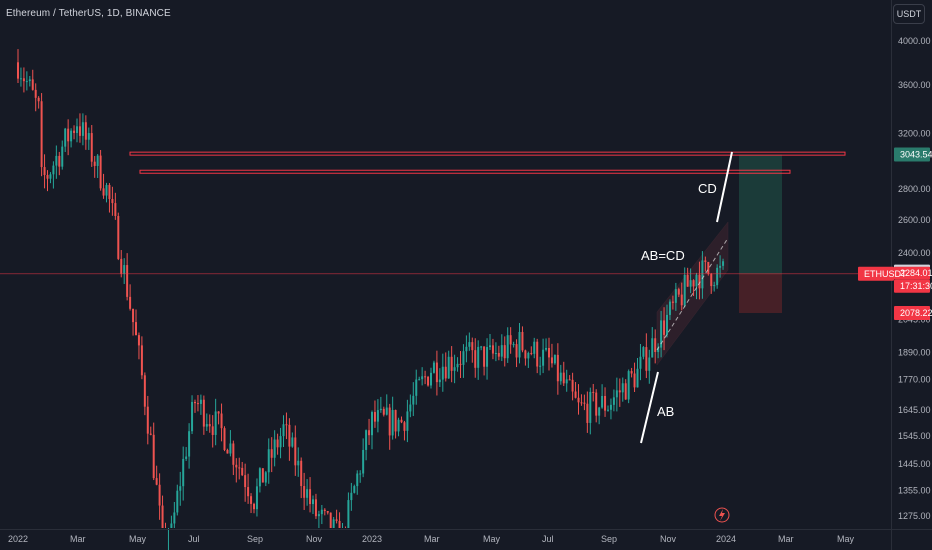  What do you see at coordinates (724, 187) in the screenshot?
I see `cd-leg` at bounding box center [724, 187].